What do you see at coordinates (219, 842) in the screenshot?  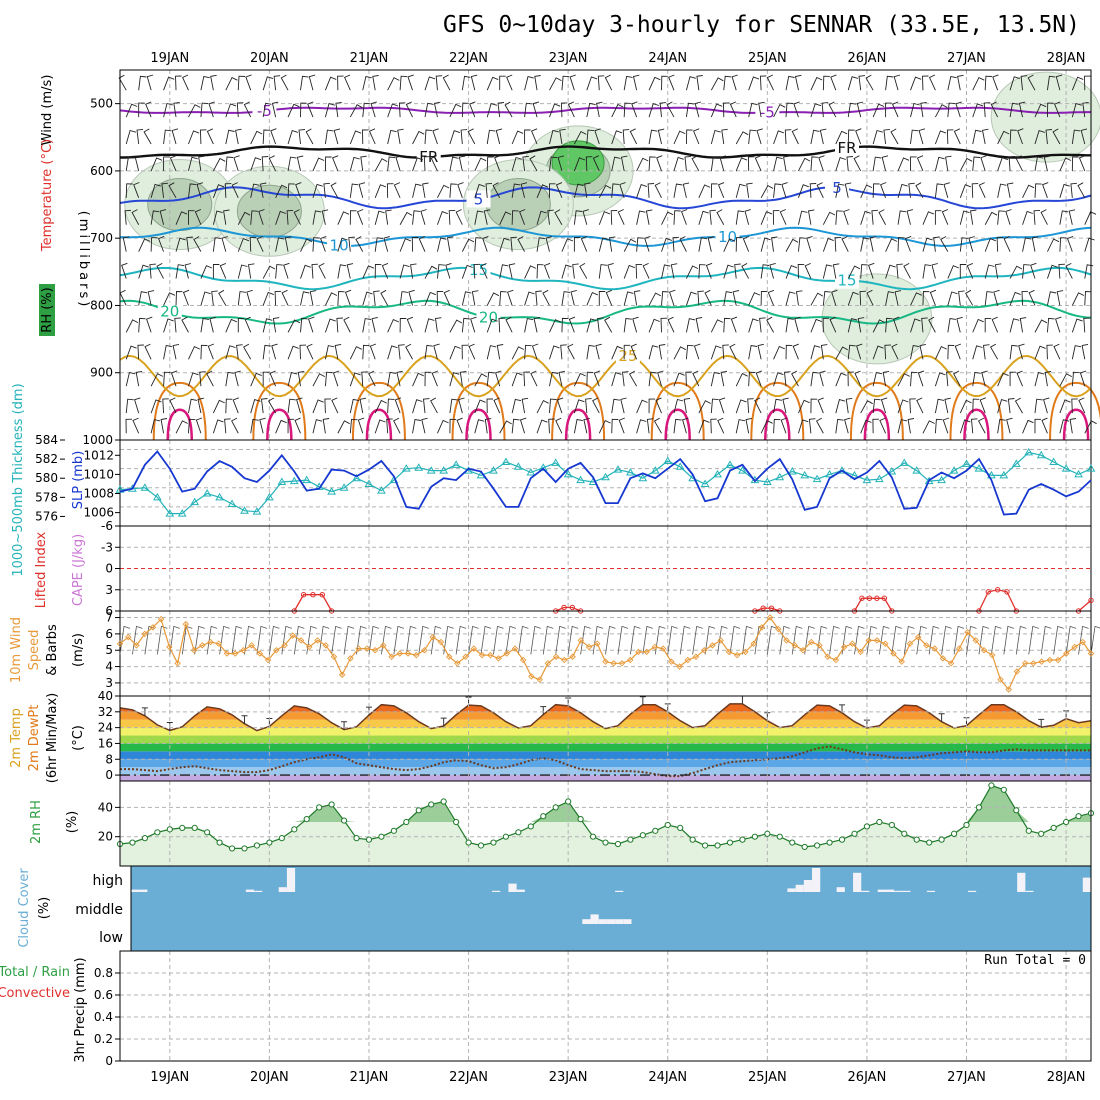 I see `rh2m-point` at bounding box center [219, 842].